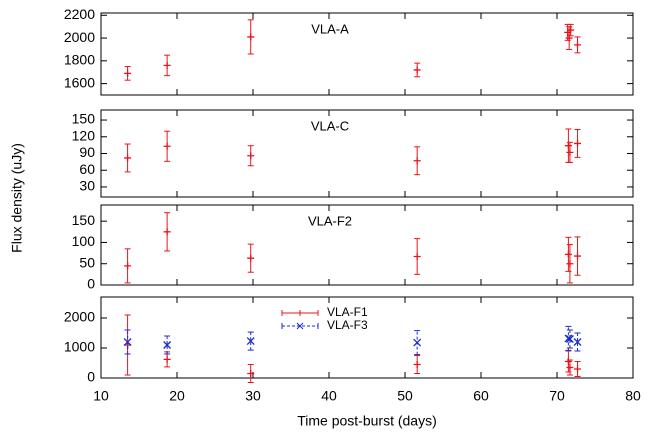 The width and height of the screenshot is (647, 438). Describe the element at coordinates (330, 220) in the screenshot. I see `panel-title: VLA-F2` at that location.